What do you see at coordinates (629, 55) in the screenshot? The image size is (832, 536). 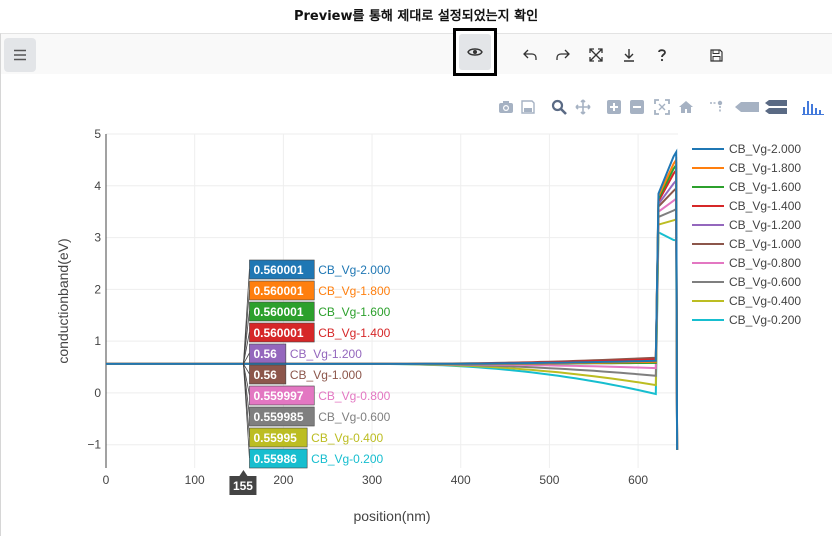 I see `download-icon` at bounding box center [629, 55].